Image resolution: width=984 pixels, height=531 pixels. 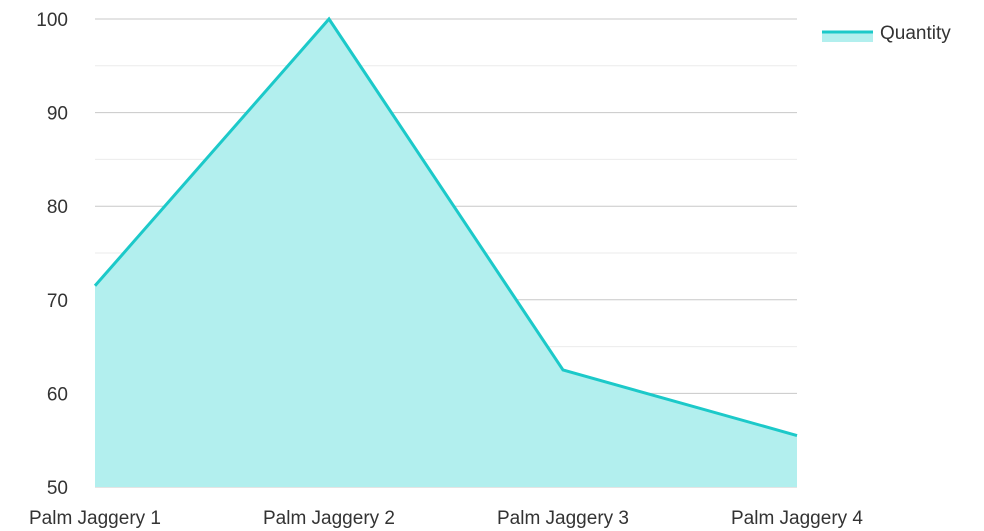 I want to click on x-tick-label: Palm Jaggery 2, so click(x=329, y=518).